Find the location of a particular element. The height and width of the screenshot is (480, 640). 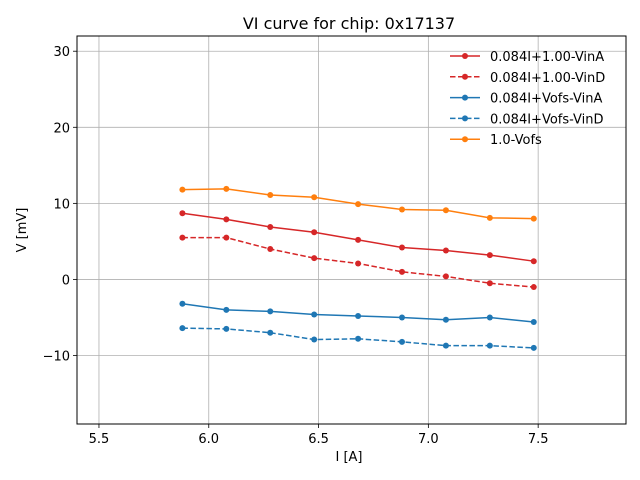

x-tick-label: 5.5 is located at coordinates (99, 439).